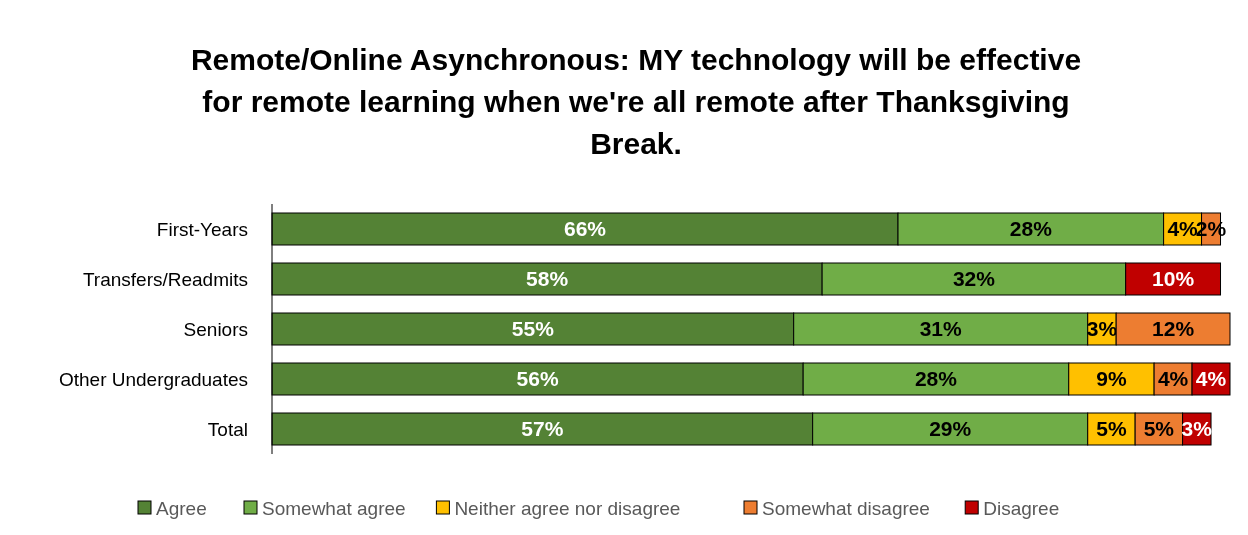 This screenshot has width=1248, height=535. Describe the element at coordinates (547, 279) in the screenshot. I see `data-label: 58%` at that location.